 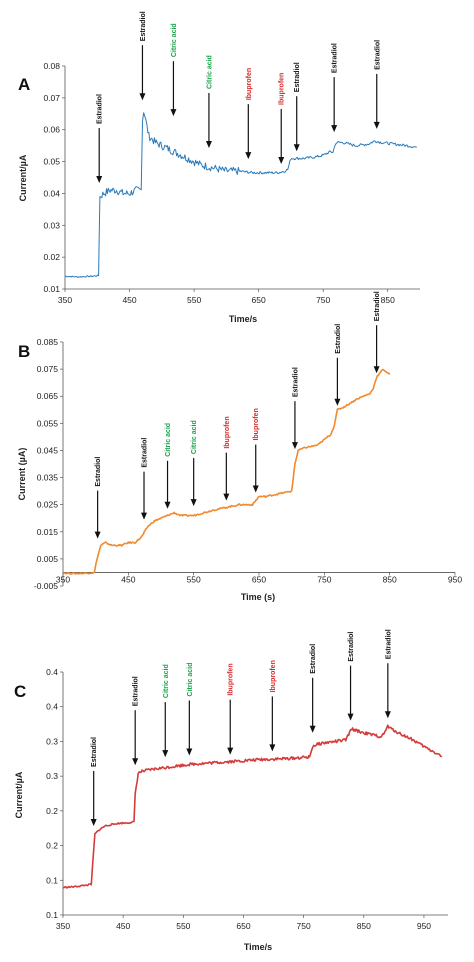 What do you see at coordinates (23, 177) in the screenshot?
I see `panel-a-y-axis-title: Current/µA` at bounding box center [23, 177].